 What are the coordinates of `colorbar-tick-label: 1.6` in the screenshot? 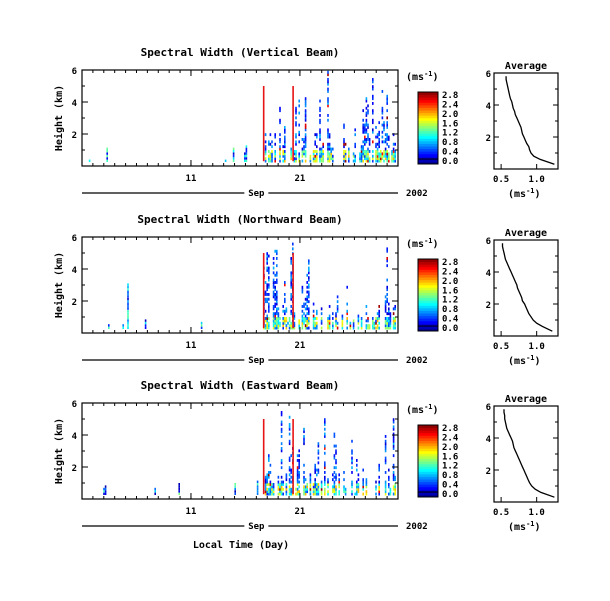 It's located at (450, 291).